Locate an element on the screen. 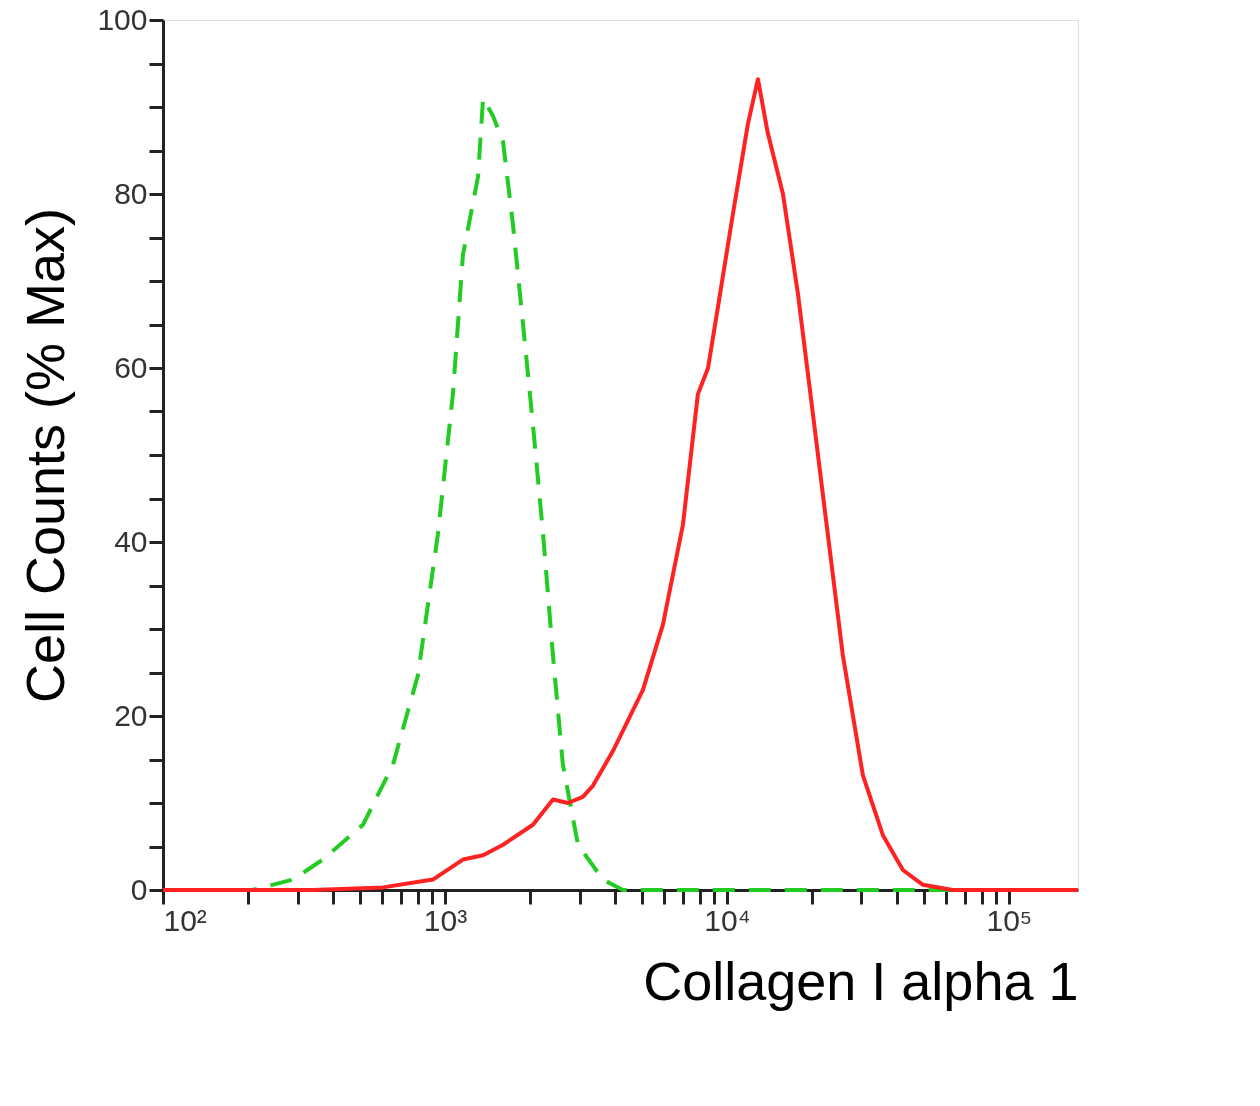 The image size is (1260, 1106). x-tick-label: 10⁴ is located at coordinates (727, 920).